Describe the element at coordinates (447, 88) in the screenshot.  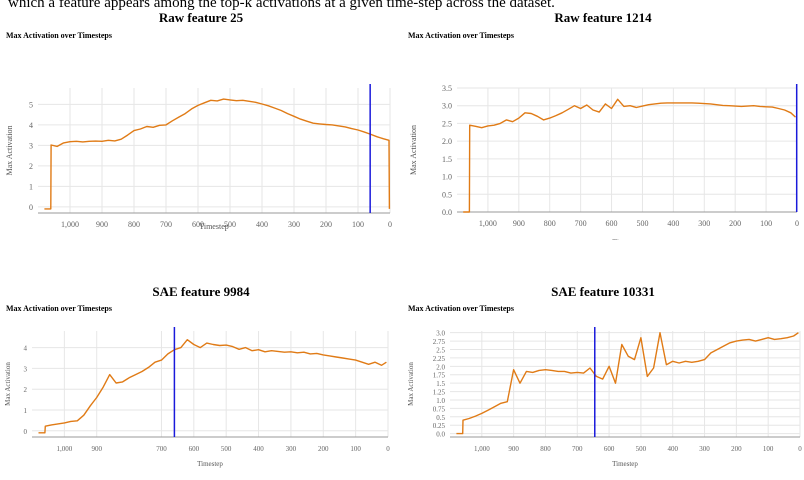
I see `y-tick-label: 3.5` at that location.